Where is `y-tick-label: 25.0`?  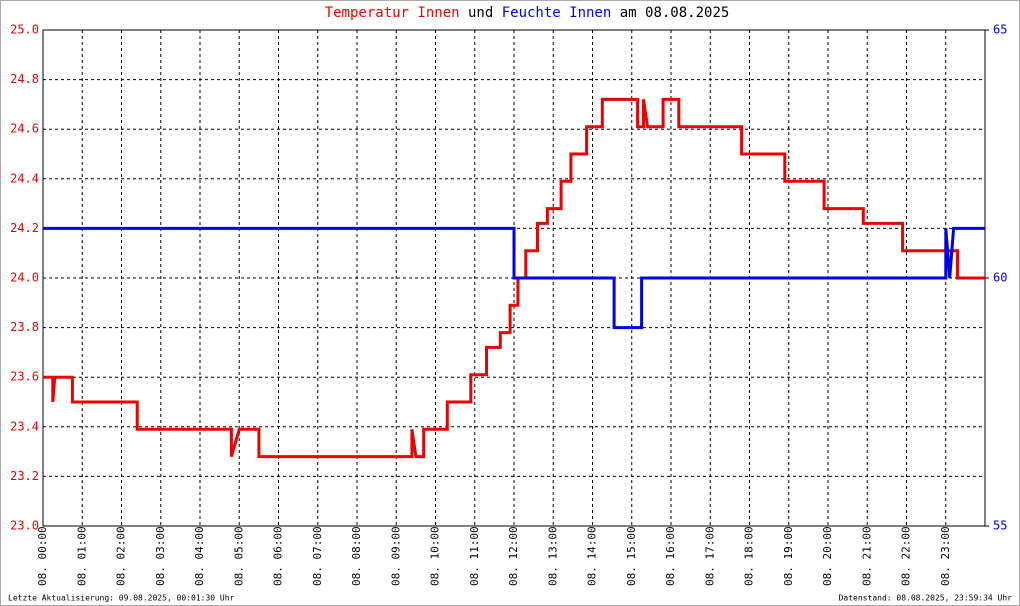 y-tick-label: 25.0 is located at coordinates (24, 30).